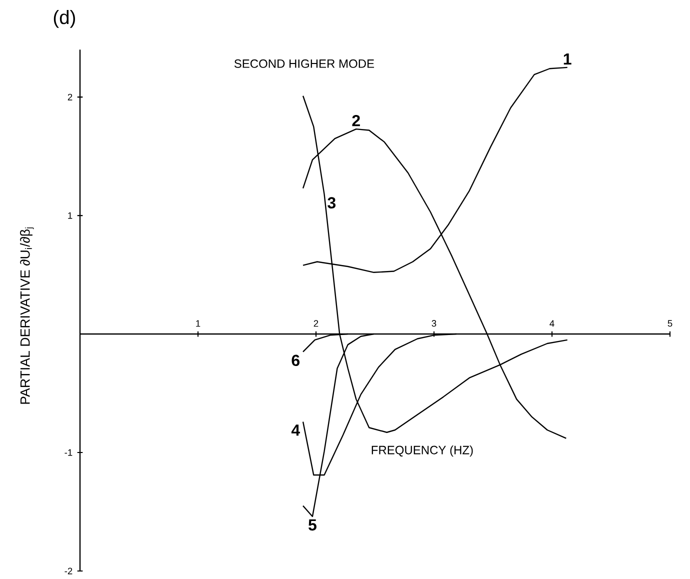 The width and height of the screenshot is (690, 579). What do you see at coordinates (552, 323) in the screenshot?
I see `x-tick-label: 4` at bounding box center [552, 323].